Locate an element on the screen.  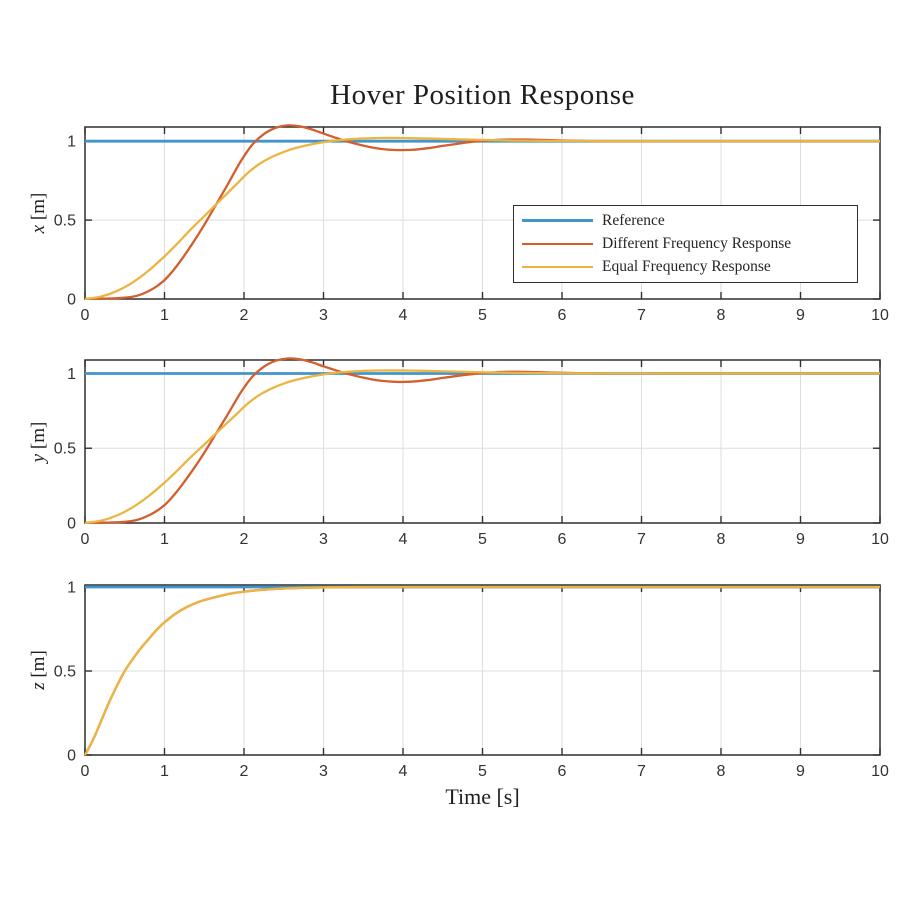
legend-entry-reference: Reference is located at coordinates (685, 221).